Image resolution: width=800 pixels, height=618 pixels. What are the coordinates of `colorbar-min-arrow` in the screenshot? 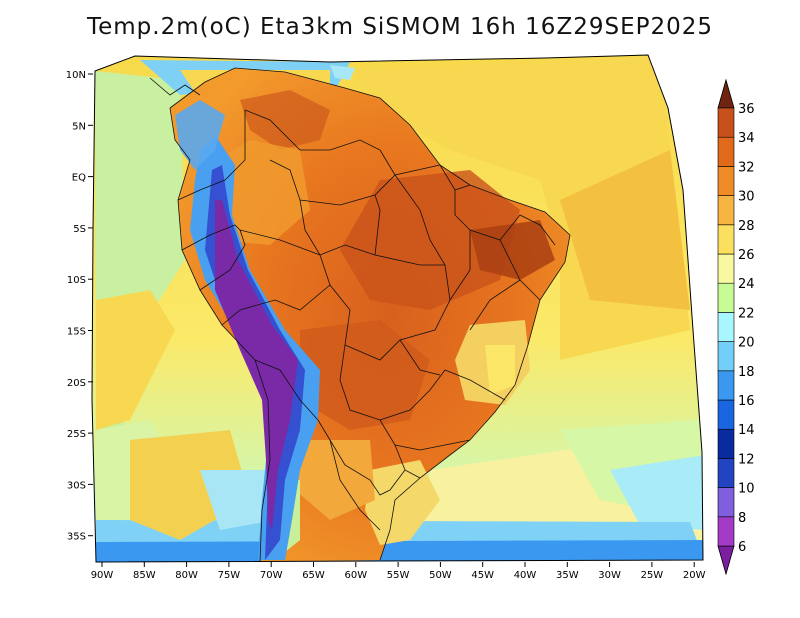 It's located at (726, 560).